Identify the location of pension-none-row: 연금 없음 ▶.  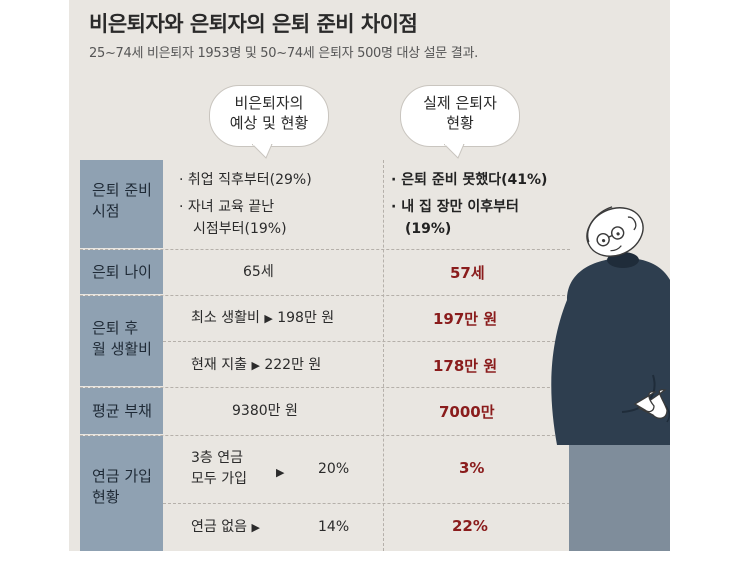
(225, 527).